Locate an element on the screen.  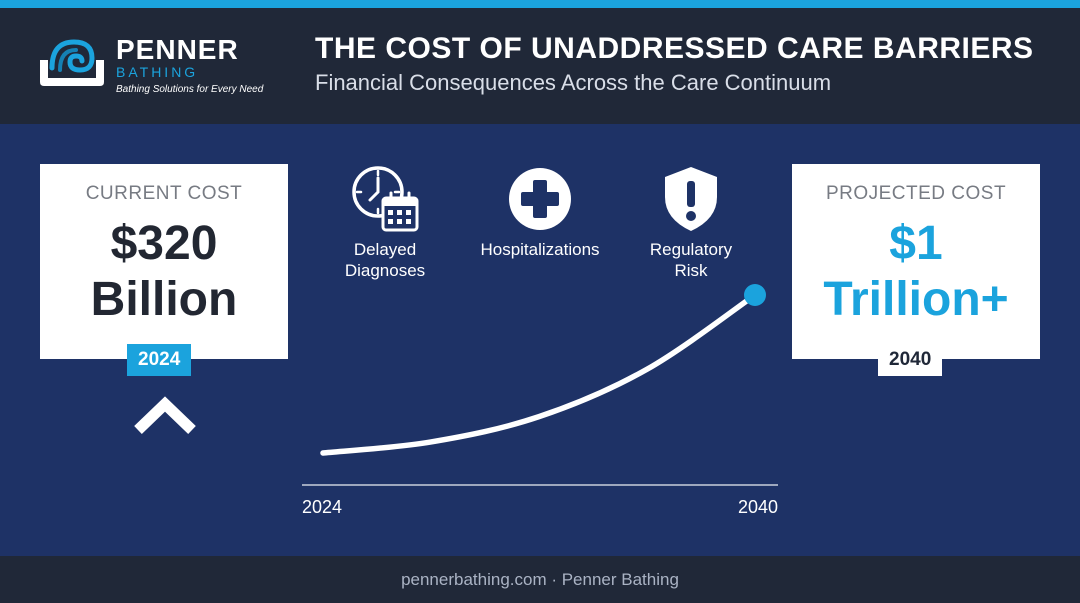
top-accent-stripe is located at coordinates (540, 4).